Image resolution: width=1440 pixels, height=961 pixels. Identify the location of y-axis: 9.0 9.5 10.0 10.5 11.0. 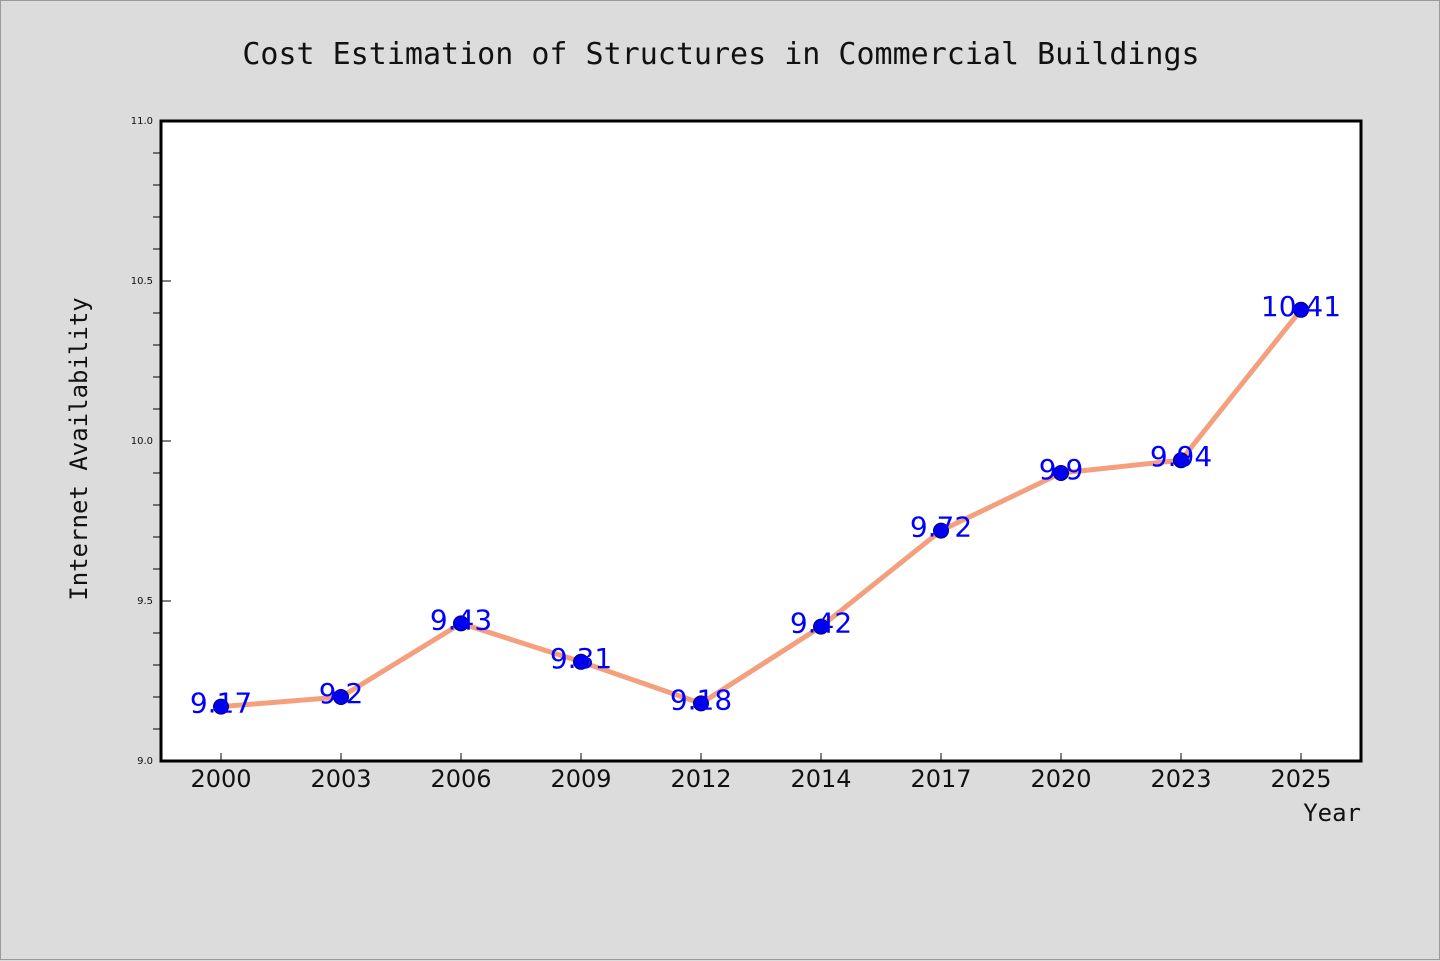
(151, 441).